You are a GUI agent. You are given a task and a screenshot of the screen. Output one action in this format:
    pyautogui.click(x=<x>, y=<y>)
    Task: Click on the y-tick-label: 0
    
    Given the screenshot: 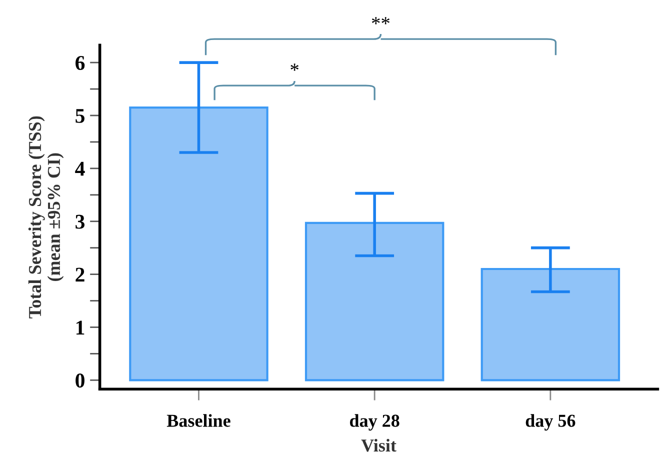 What is the action you would take?
    pyautogui.click(x=80, y=381)
    